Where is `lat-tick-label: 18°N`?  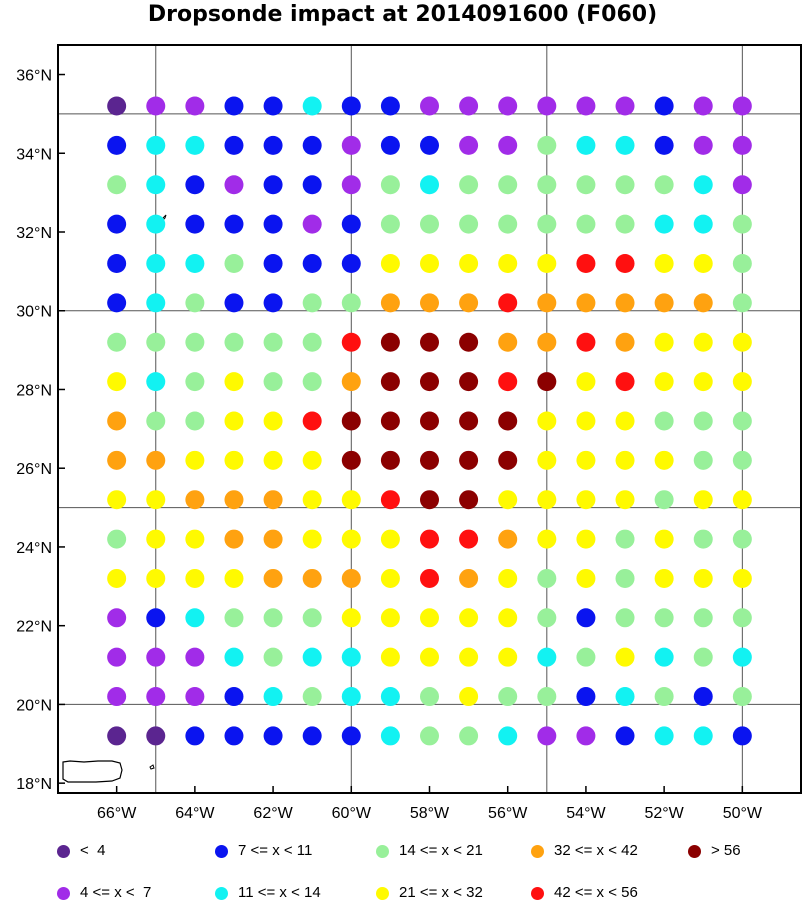 lat-tick-label: 18°N is located at coordinates (34, 784).